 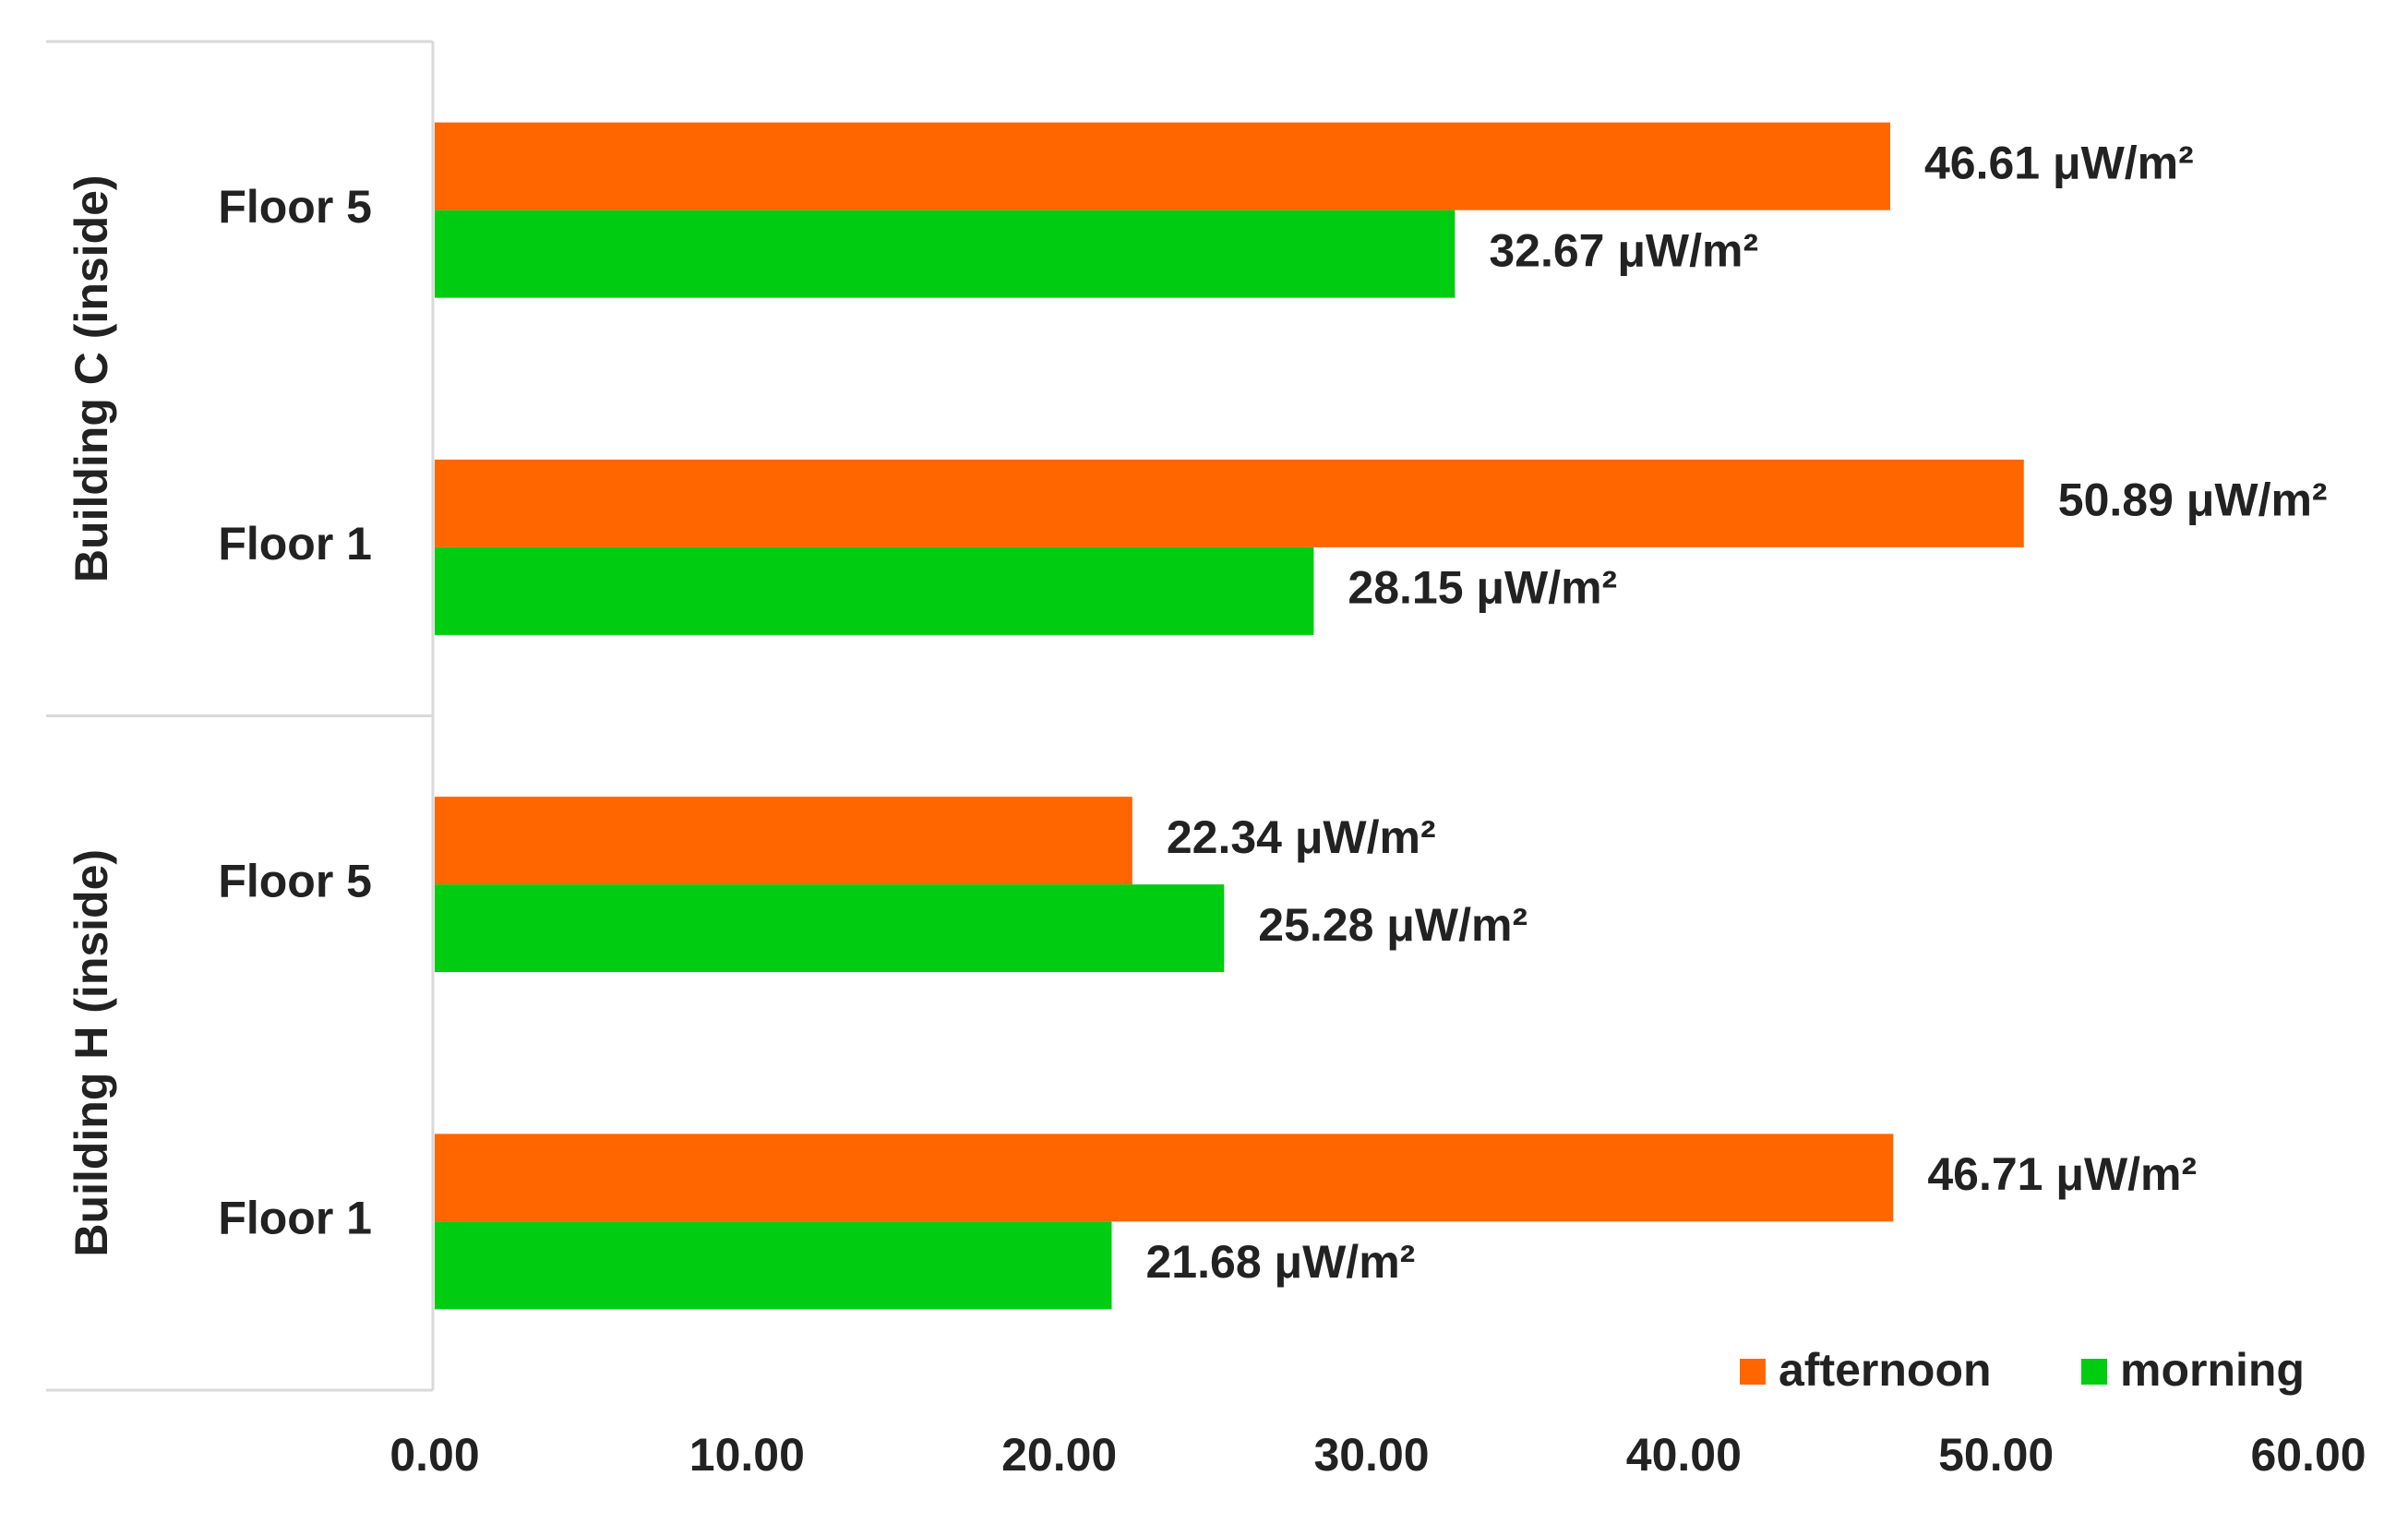 I want to click on value-label: 28.15 μW/m², so click(x=1482, y=588).